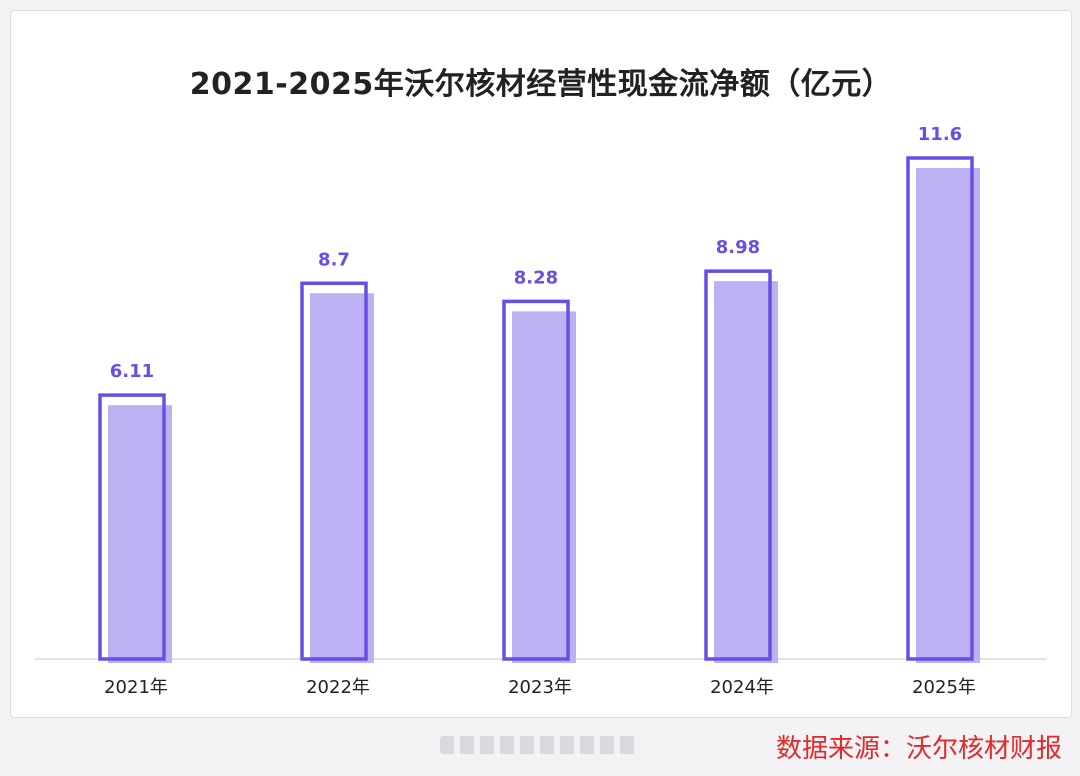 This screenshot has width=1080, height=776. I want to click on bar-value-label: 8.7, so click(334, 259).